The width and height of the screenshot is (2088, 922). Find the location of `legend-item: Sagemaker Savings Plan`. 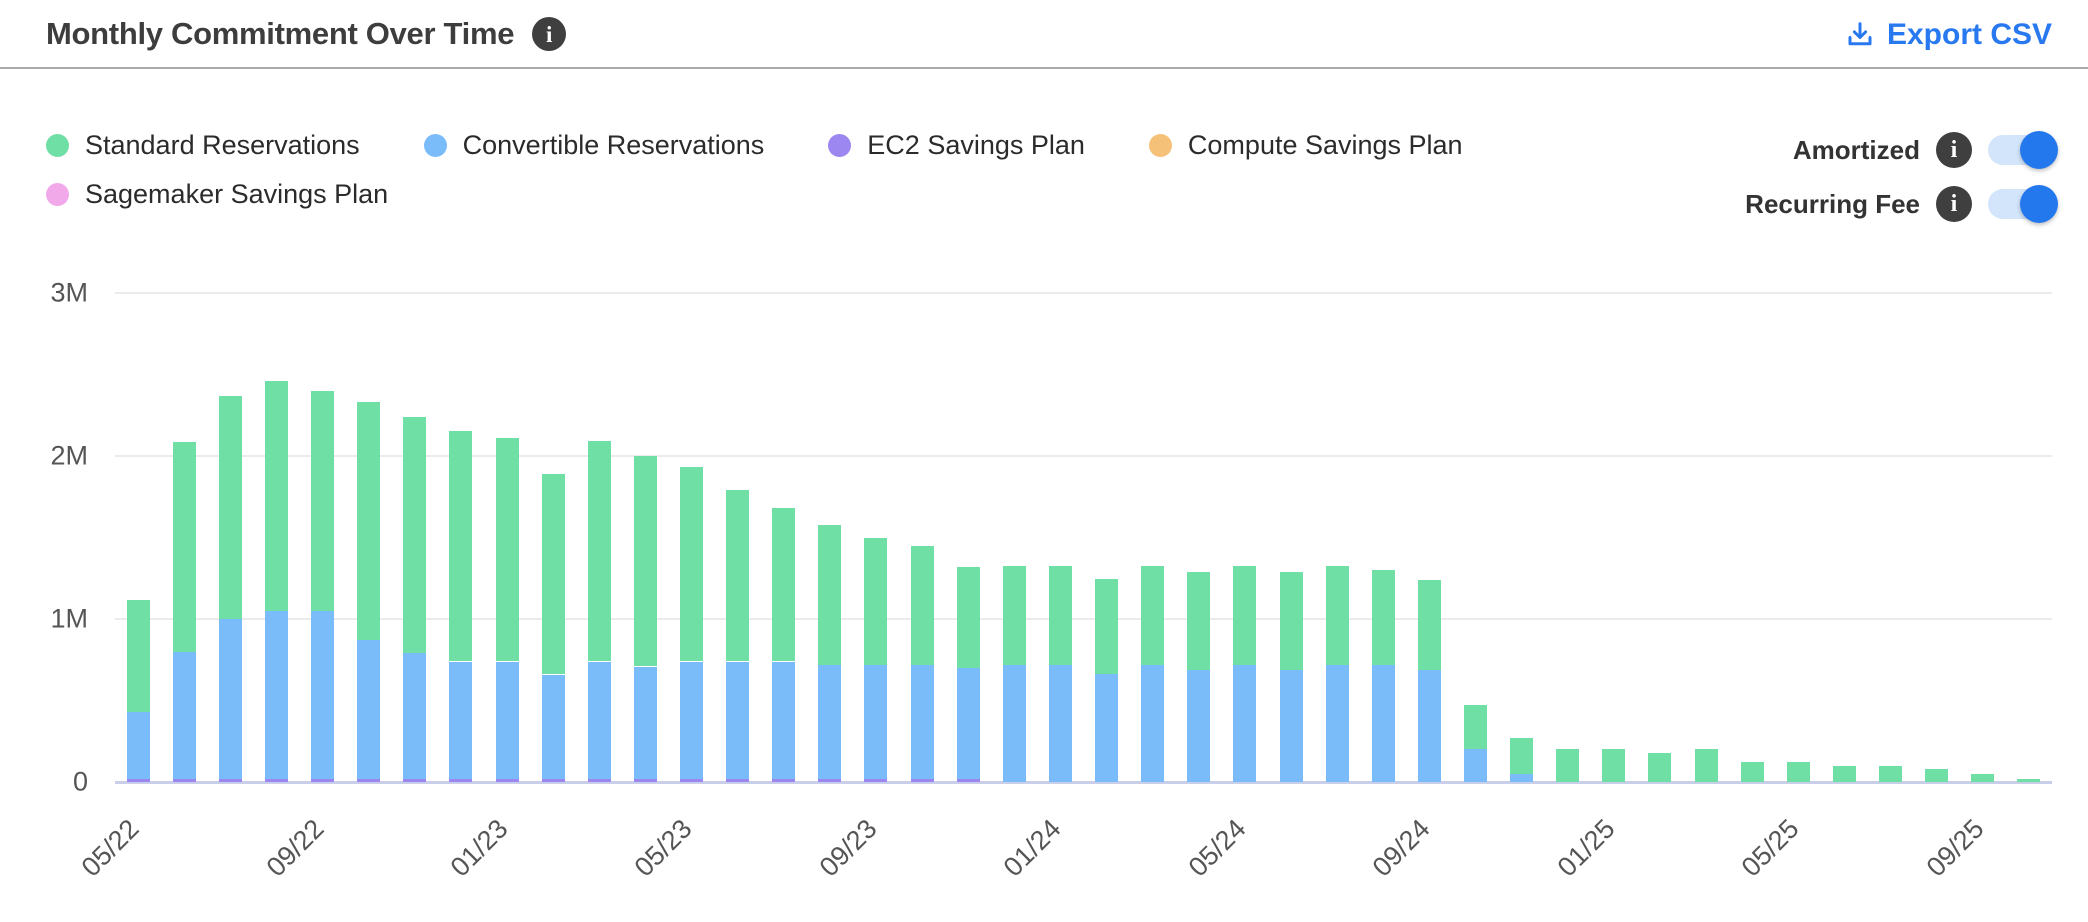

legend-item: Sagemaker Savings Plan is located at coordinates (217, 194).